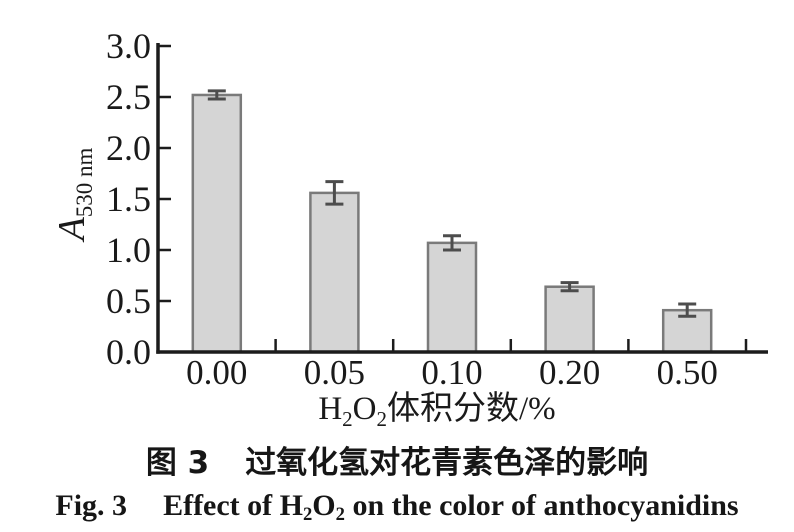 The height and width of the screenshot is (532, 794). I want to click on y-tick-label-3.0: 3.0, so click(128, 46).